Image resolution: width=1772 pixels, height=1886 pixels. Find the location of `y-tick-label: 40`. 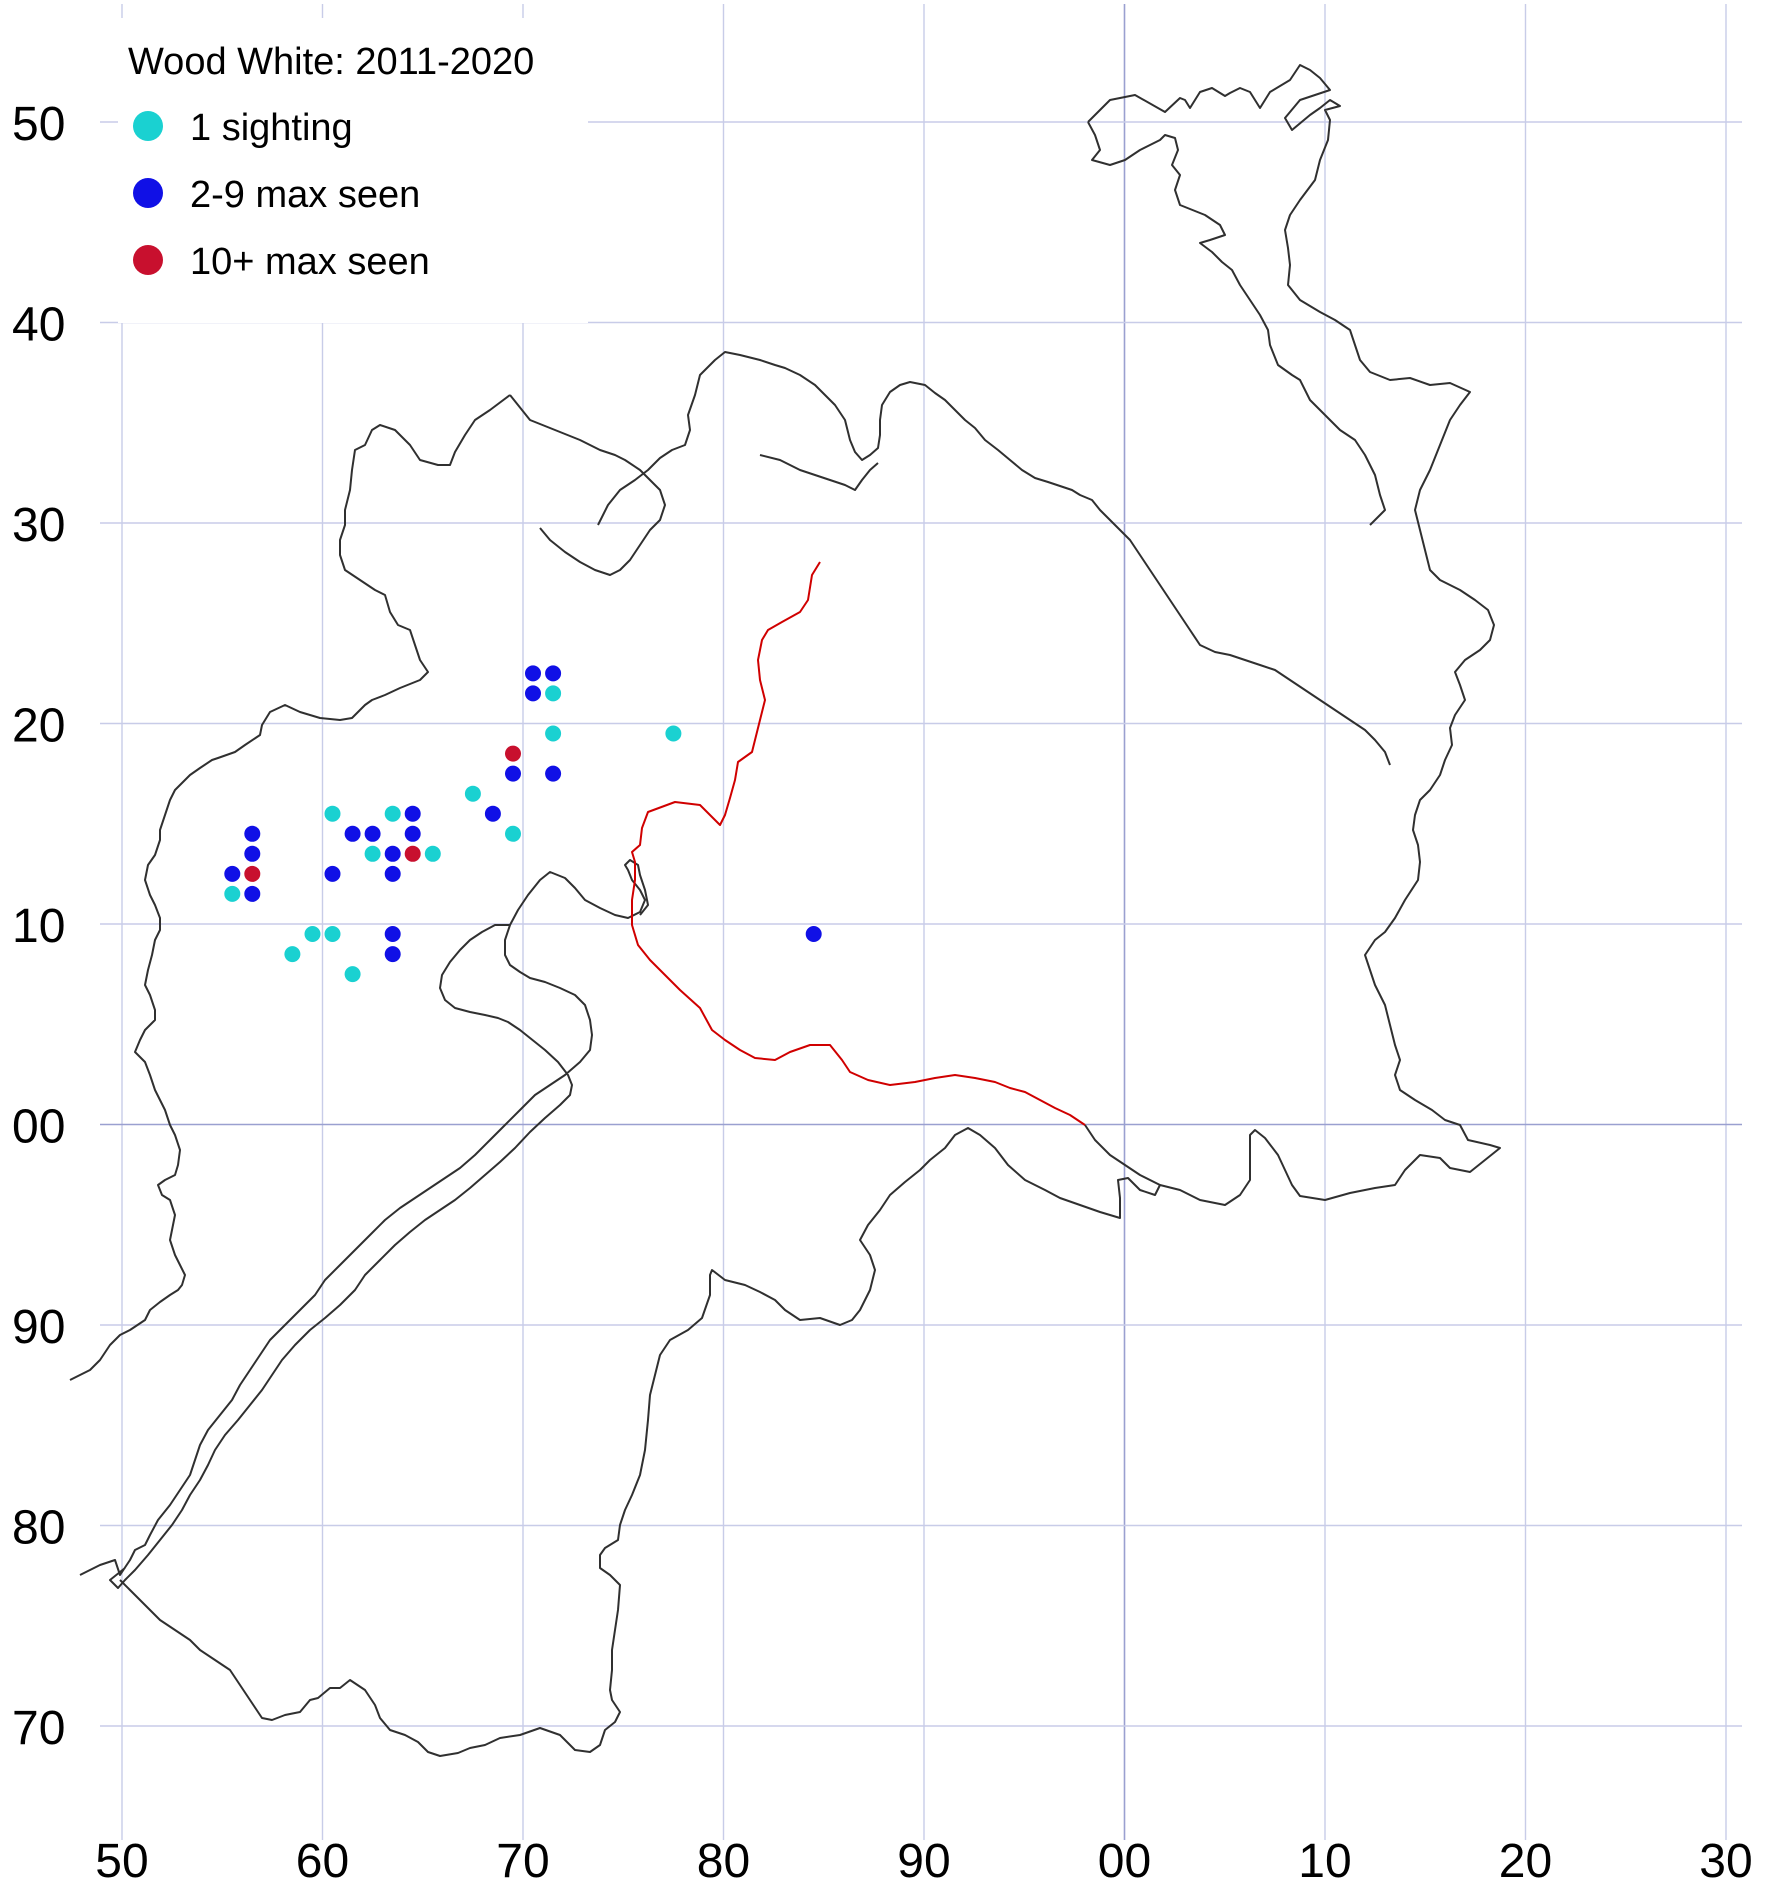

y-tick-label: 40 is located at coordinates (38, 325).